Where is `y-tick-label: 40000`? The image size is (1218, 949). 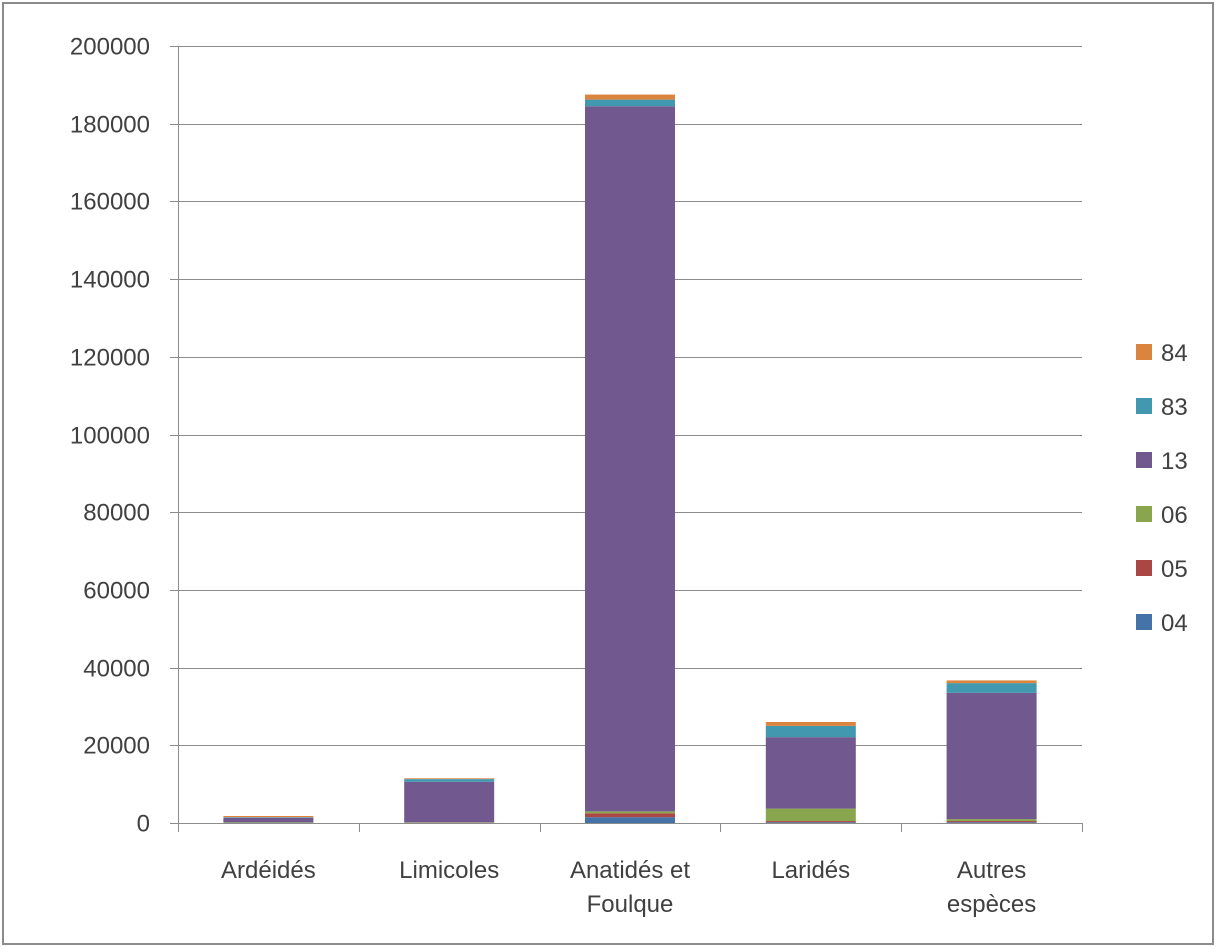 y-tick-label: 40000 is located at coordinates (116, 669).